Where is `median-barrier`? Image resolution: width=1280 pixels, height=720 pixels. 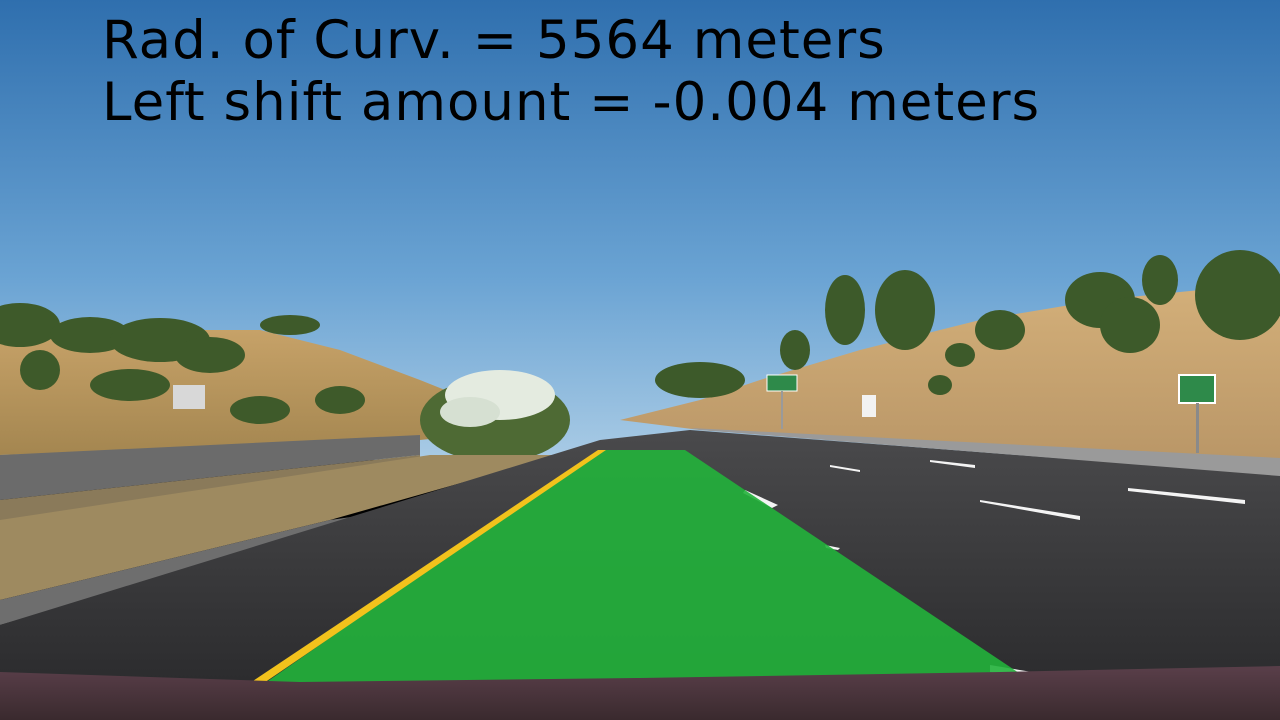
median-barrier is located at coordinates (210, 467).